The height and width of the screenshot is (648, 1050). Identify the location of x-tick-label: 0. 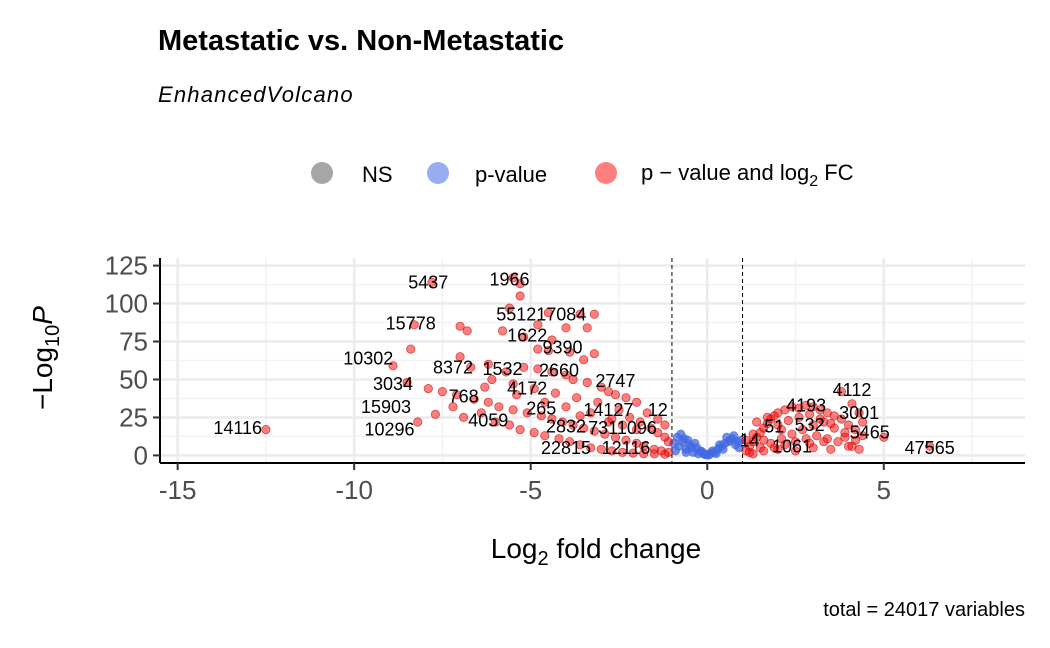
(707, 490).